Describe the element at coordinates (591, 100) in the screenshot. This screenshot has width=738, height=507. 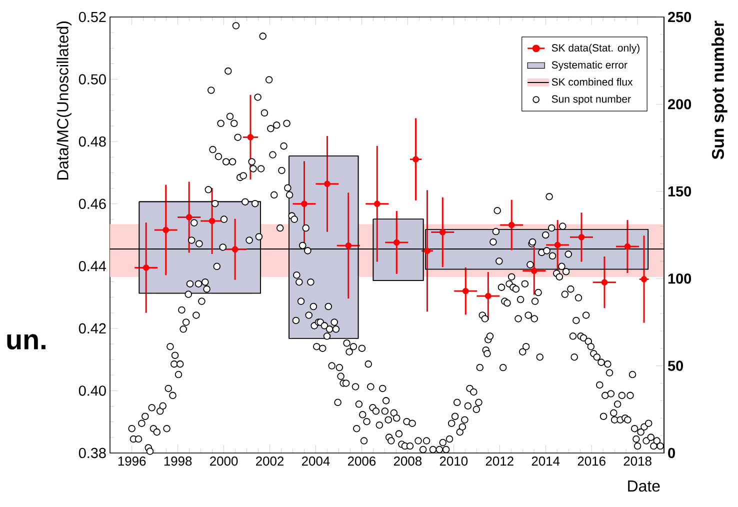
I see `legend-label: Sun spot number` at that location.